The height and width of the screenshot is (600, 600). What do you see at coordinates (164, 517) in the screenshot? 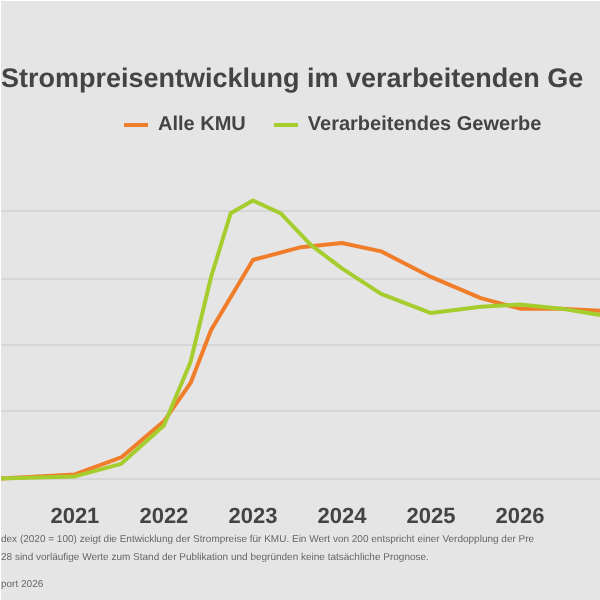
I see `x-tick-label: 2022` at bounding box center [164, 517].